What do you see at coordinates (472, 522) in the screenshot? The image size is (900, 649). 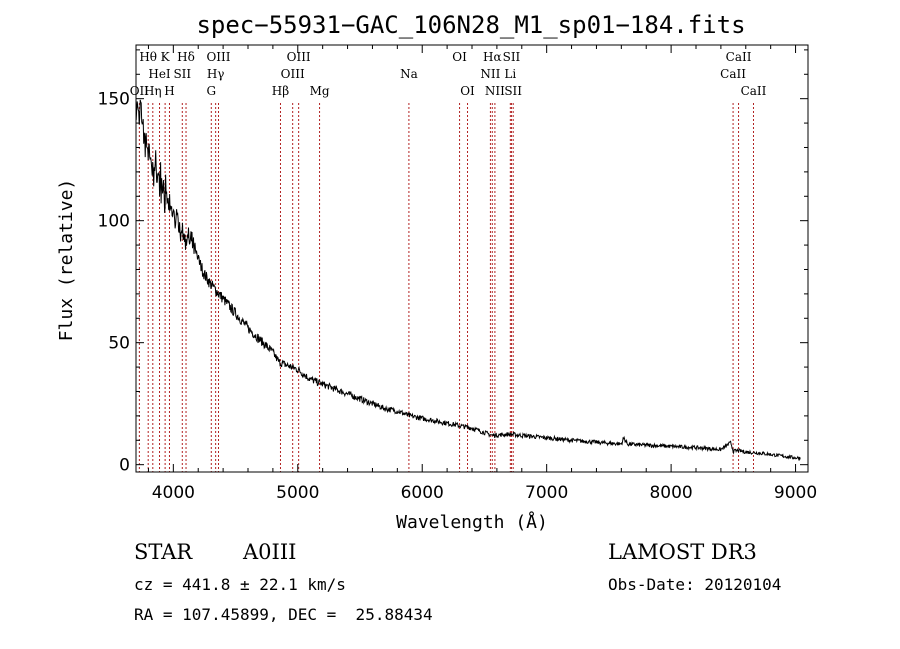 I see `x-axis-label: Wavelength (Å)` at bounding box center [472, 522].